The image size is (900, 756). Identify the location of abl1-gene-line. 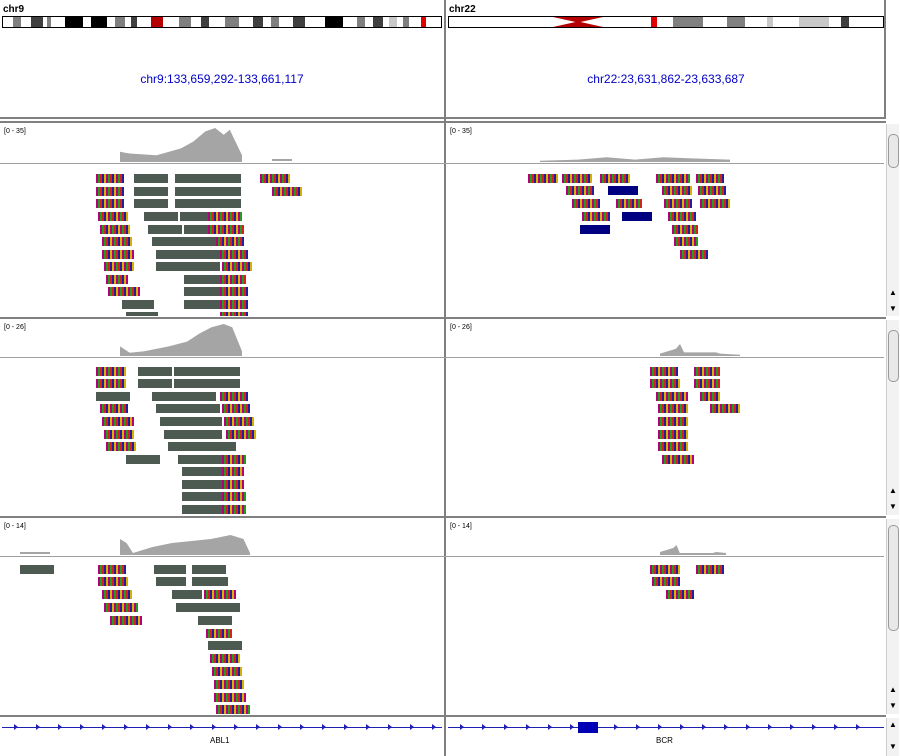
(222, 727).